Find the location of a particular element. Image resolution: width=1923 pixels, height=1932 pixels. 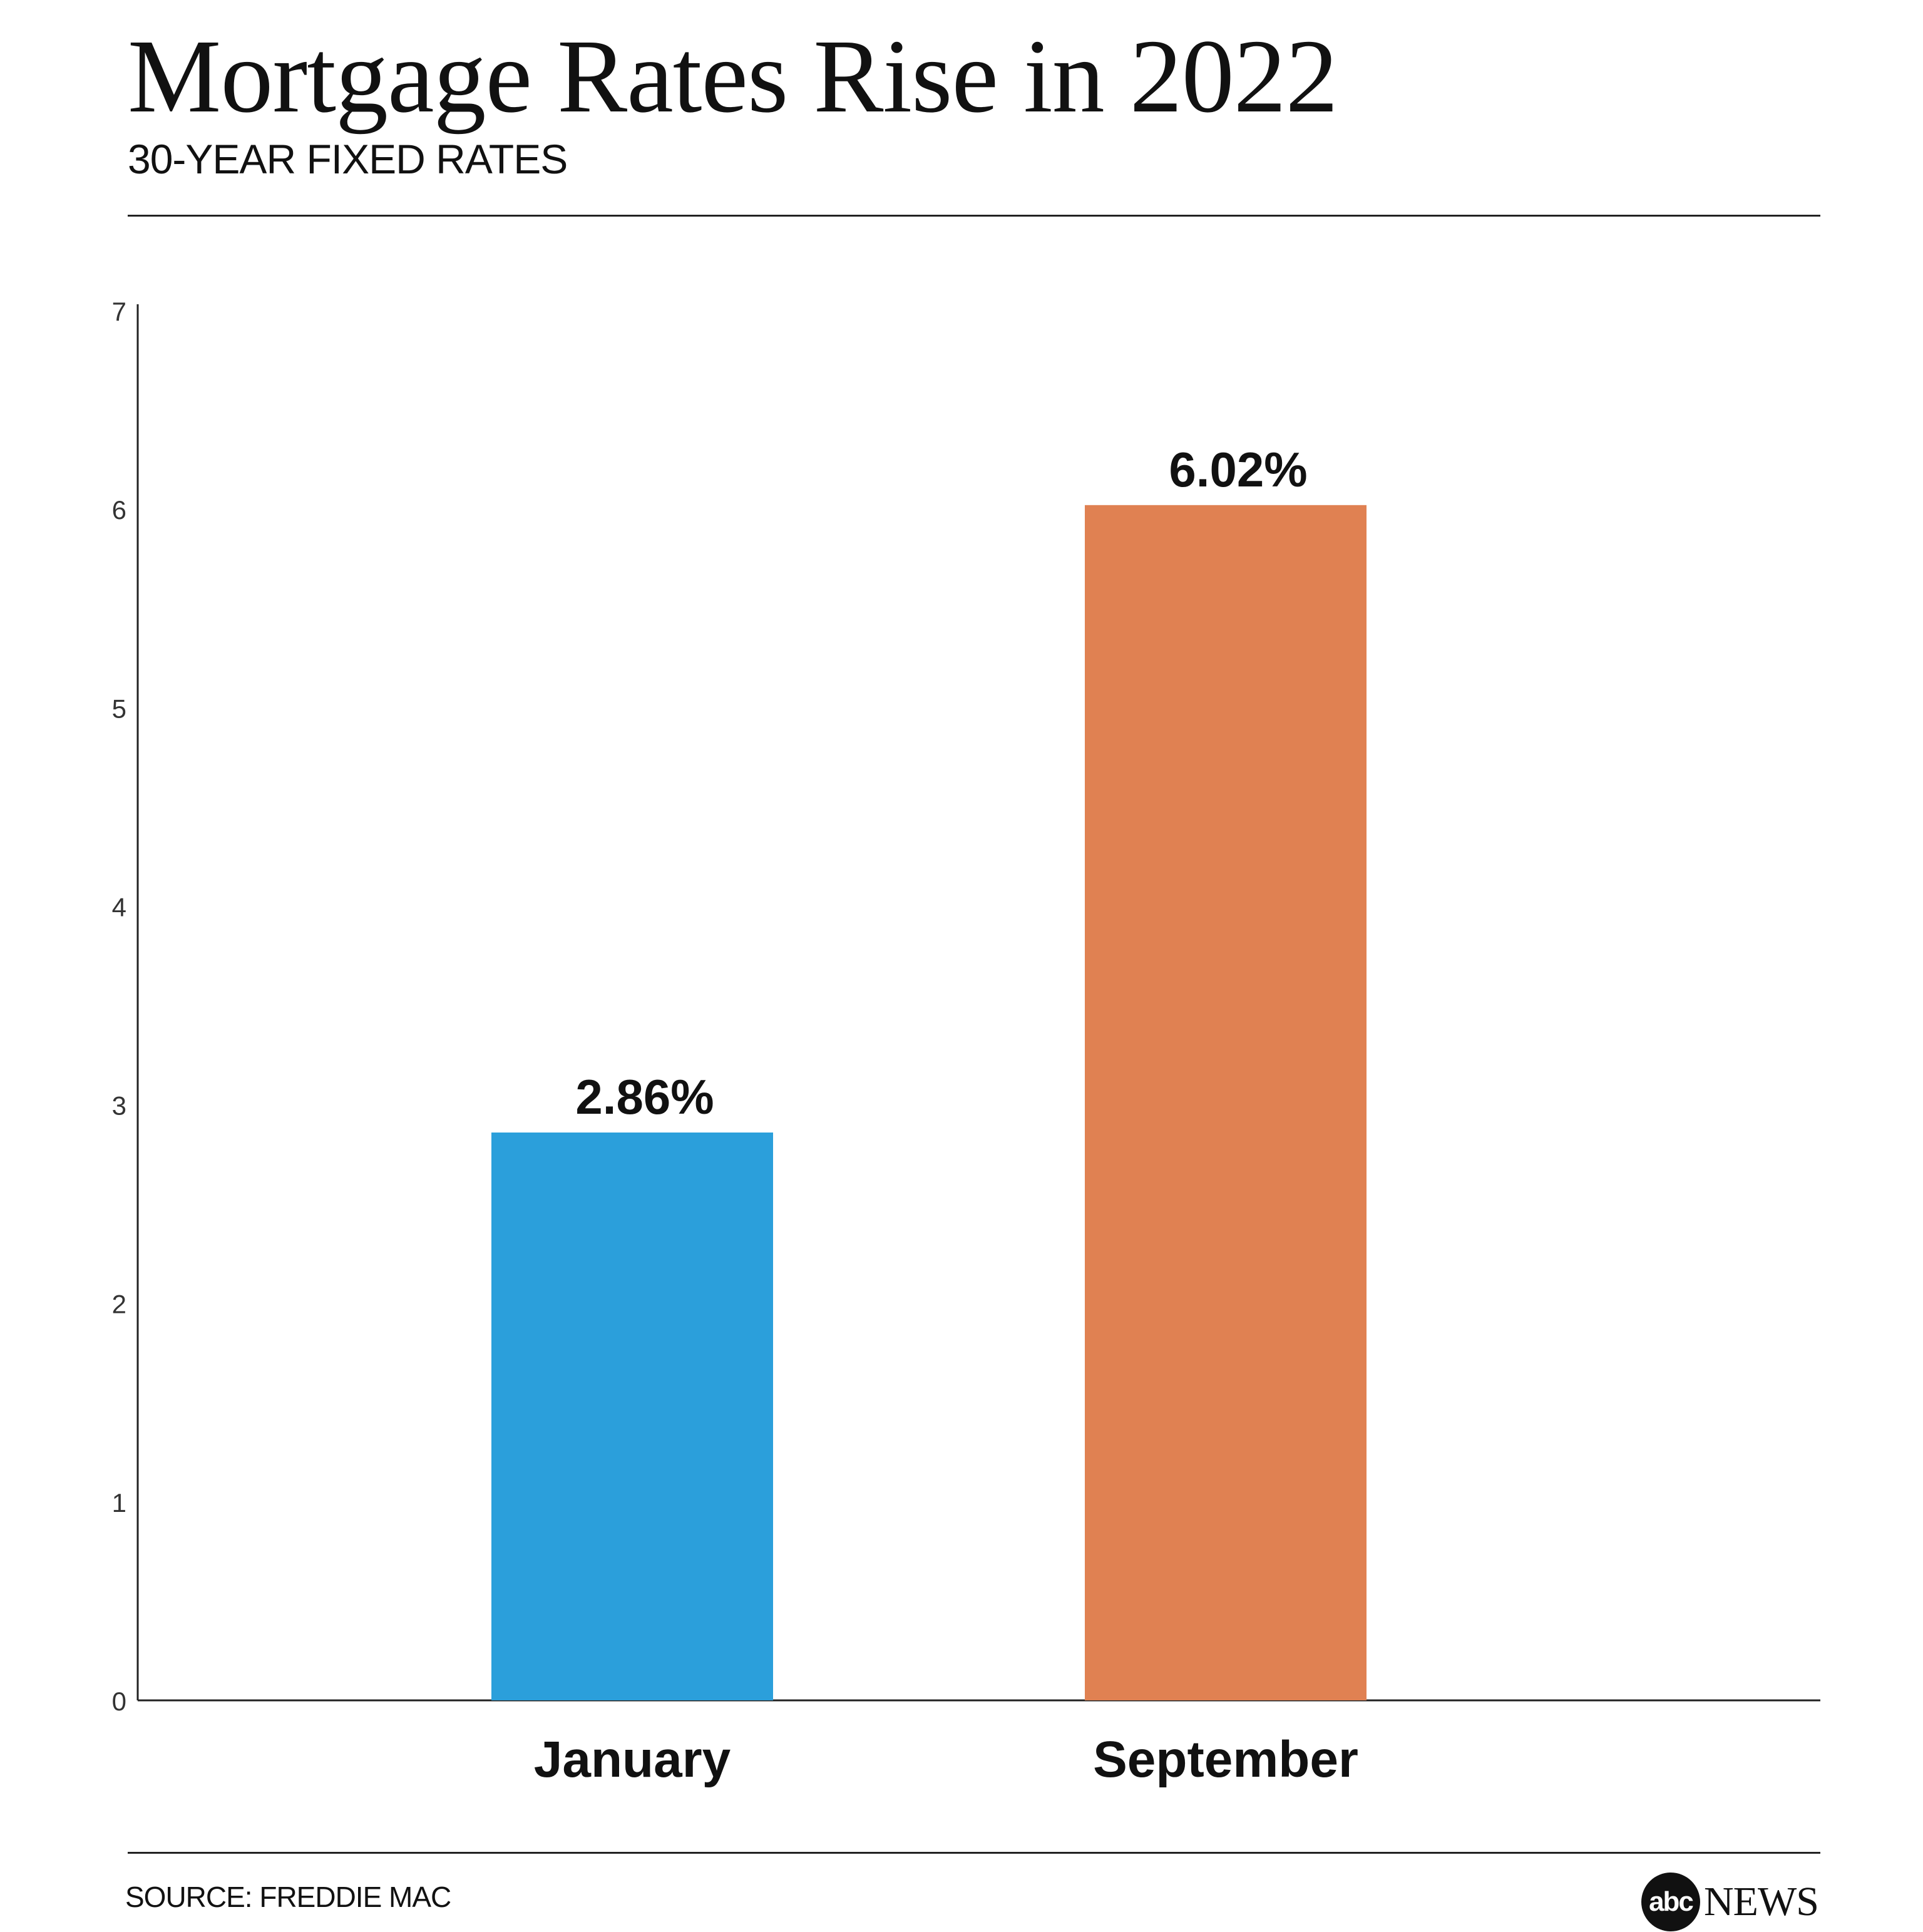

x-tick-label: September is located at coordinates (1225, 1759).